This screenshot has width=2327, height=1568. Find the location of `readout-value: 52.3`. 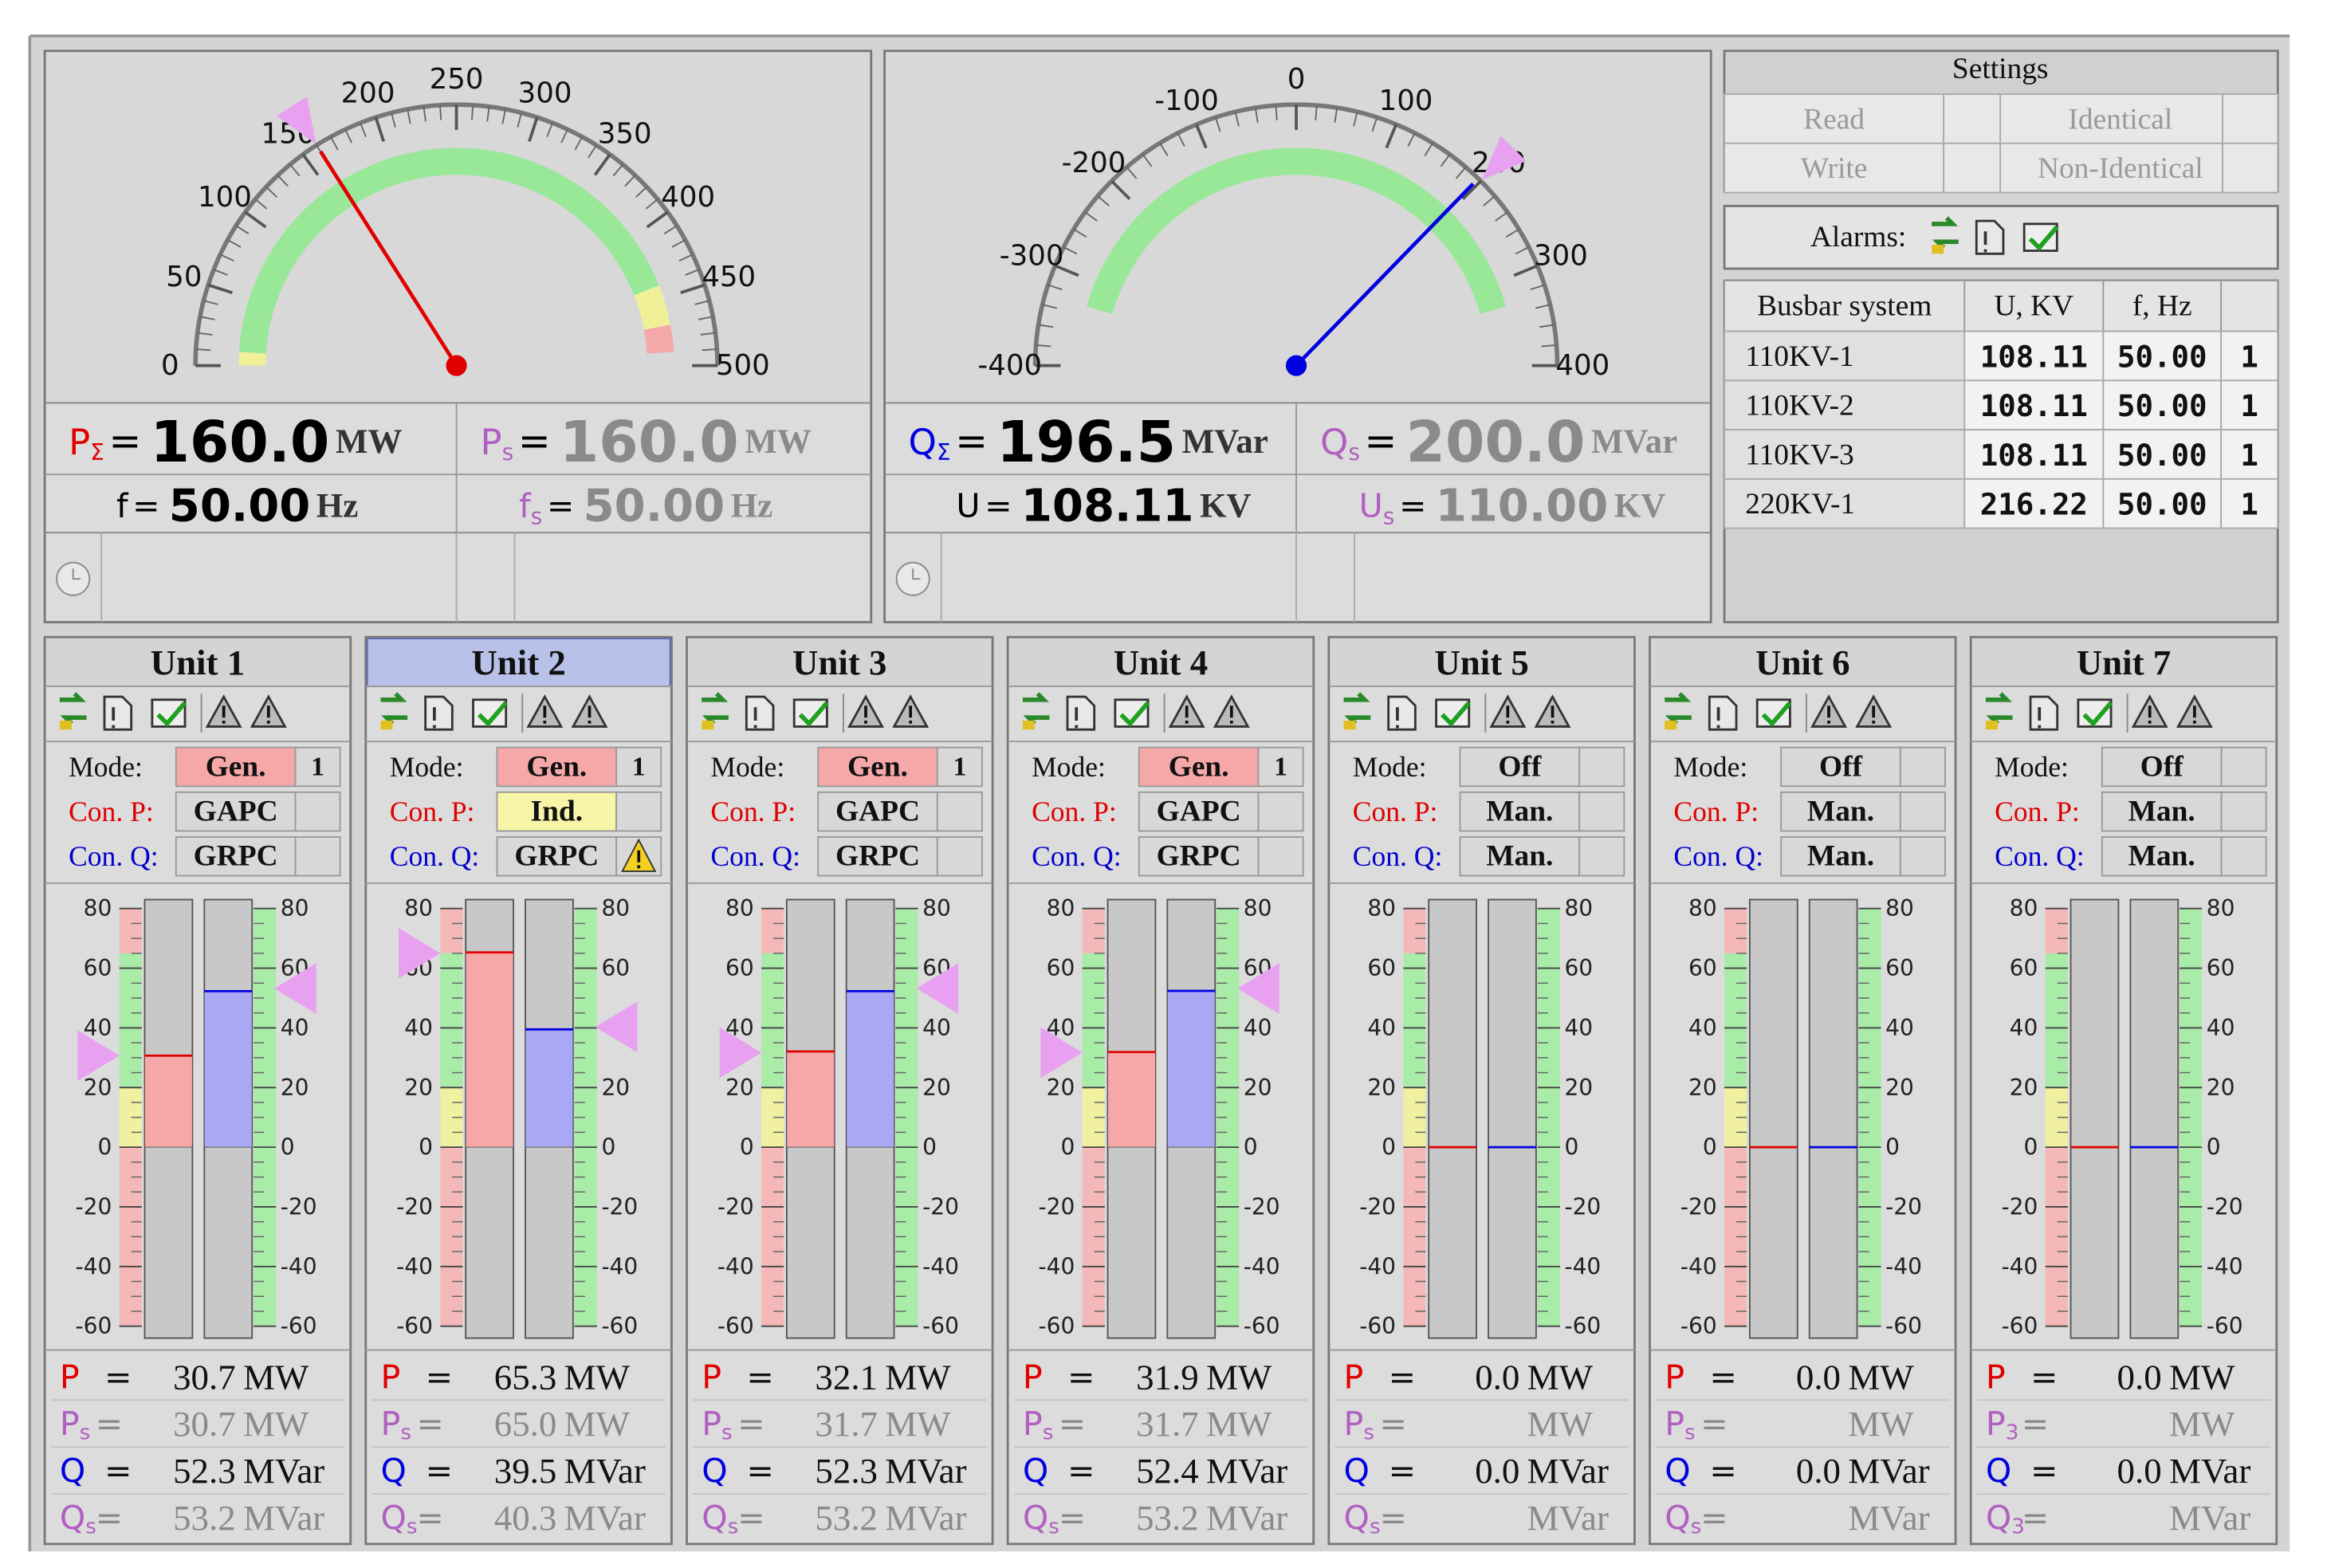

readout-value: 52.3 is located at coordinates (204, 1471).